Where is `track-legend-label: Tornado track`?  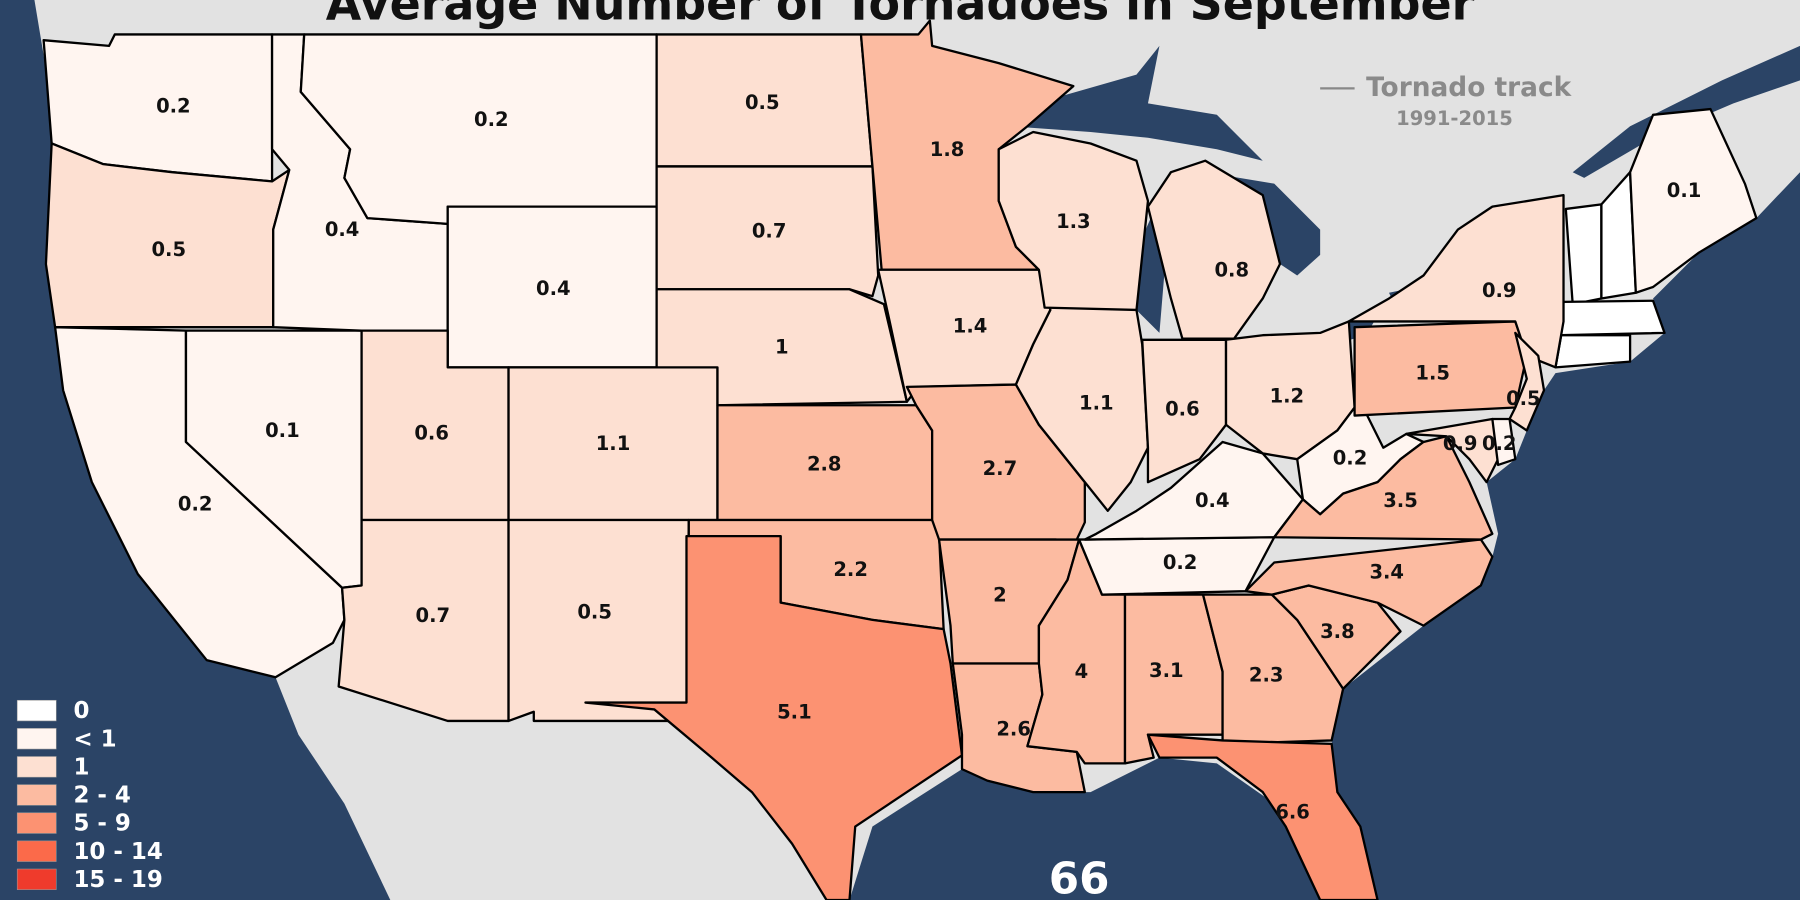
track-legend-label: Tornado track is located at coordinates (1469, 87).